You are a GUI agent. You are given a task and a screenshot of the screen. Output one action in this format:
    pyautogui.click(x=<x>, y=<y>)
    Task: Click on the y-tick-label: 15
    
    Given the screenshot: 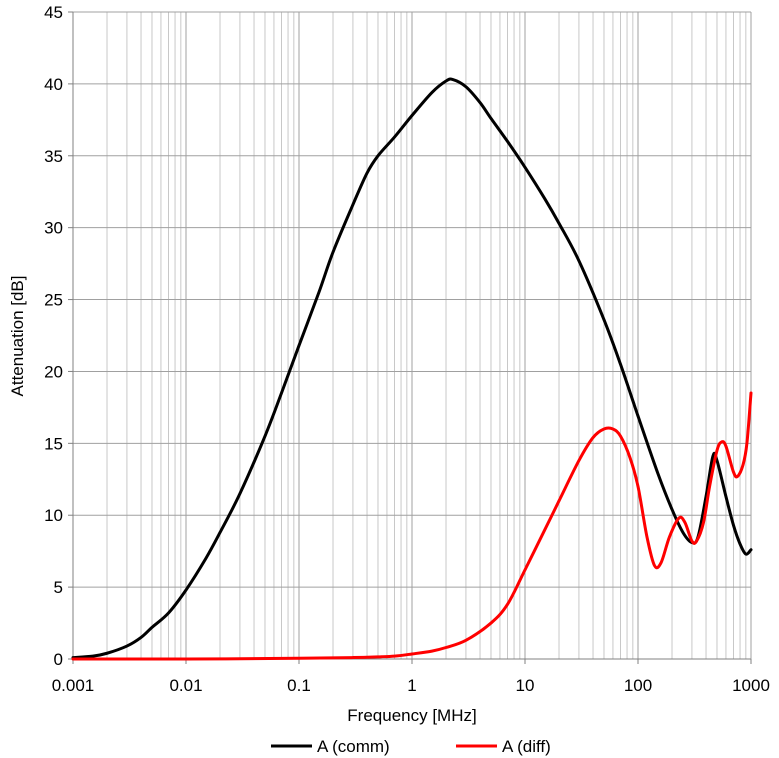 What is the action you would take?
    pyautogui.click(x=53, y=443)
    